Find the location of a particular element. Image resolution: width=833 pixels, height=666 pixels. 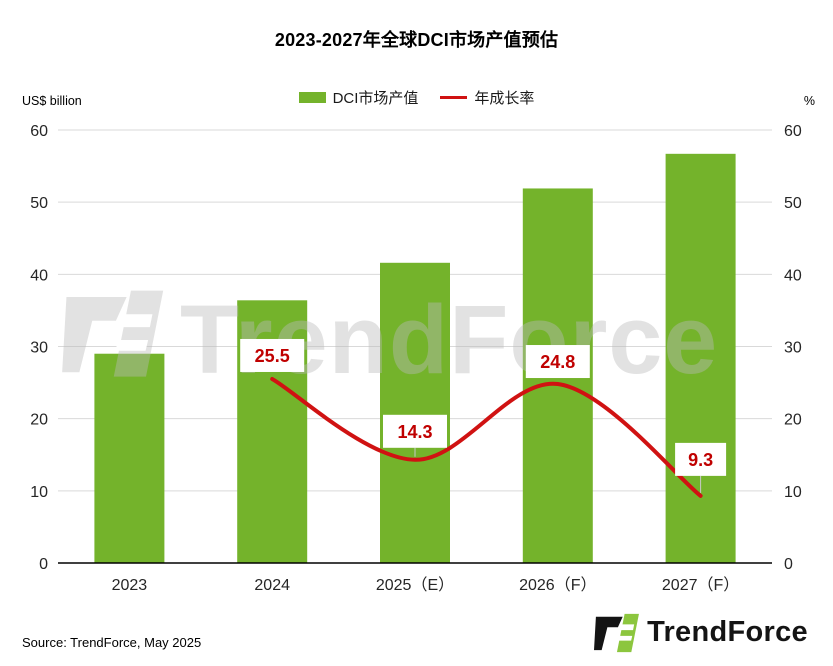

trendforce-logo: TrendForce is located at coordinates (700, 632).